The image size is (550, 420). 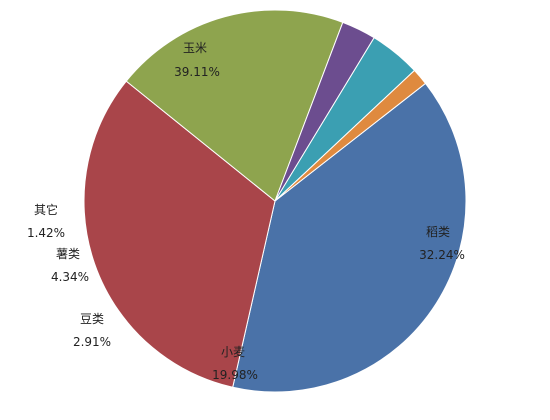 What do you see at coordinates (235, 375) in the screenshot?
I see `value-wheat: 19.98%` at bounding box center [235, 375].